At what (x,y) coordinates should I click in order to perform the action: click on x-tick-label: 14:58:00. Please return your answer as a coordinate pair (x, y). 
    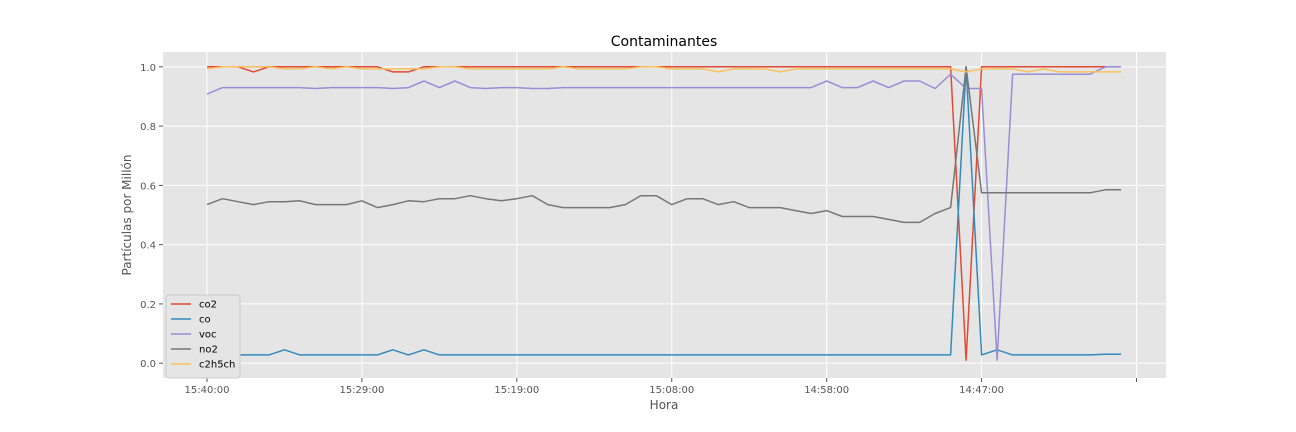
    Looking at the image, I should click on (826, 390).